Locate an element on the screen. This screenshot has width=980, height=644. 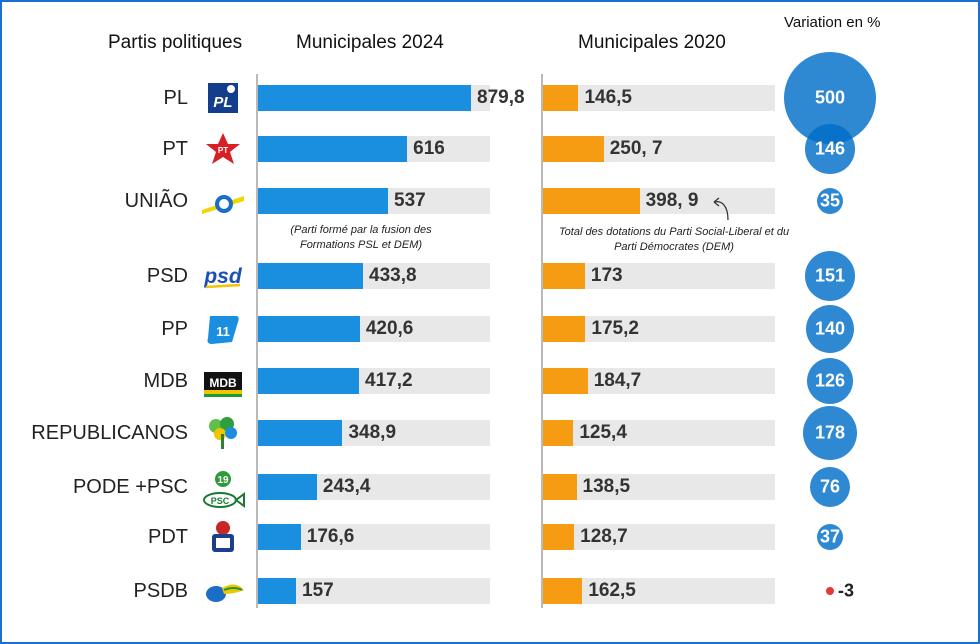
bar-2020-pdt is located at coordinates (559, 537).